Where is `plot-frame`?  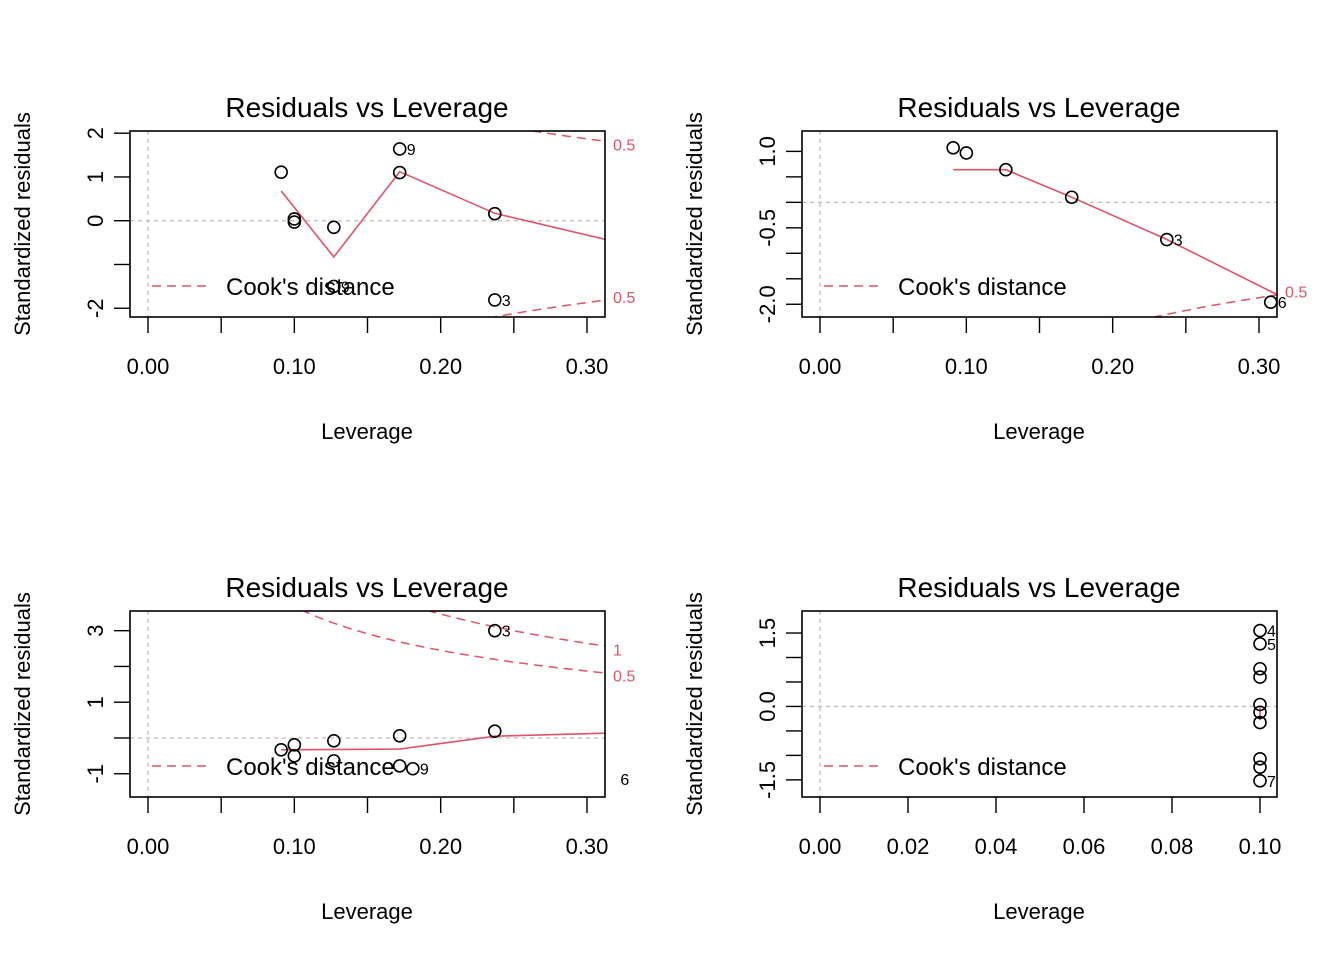 plot-frame is located at coordinates (1039, 704).